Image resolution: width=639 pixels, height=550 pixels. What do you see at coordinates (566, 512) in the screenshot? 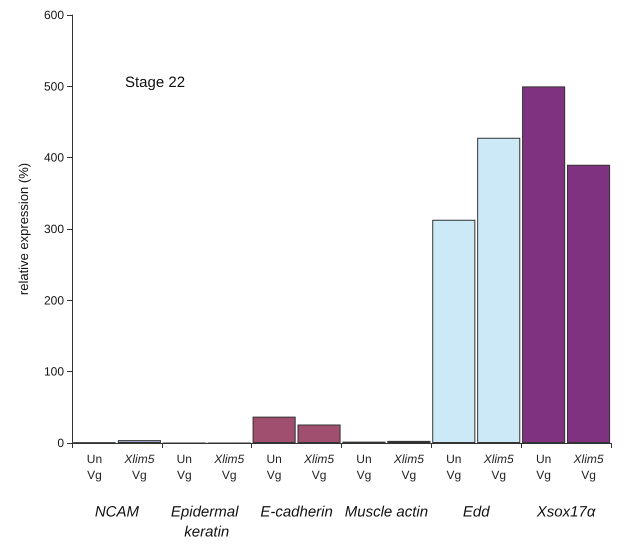
I see `text: Xsox17α` at bounding box center [566, 512].